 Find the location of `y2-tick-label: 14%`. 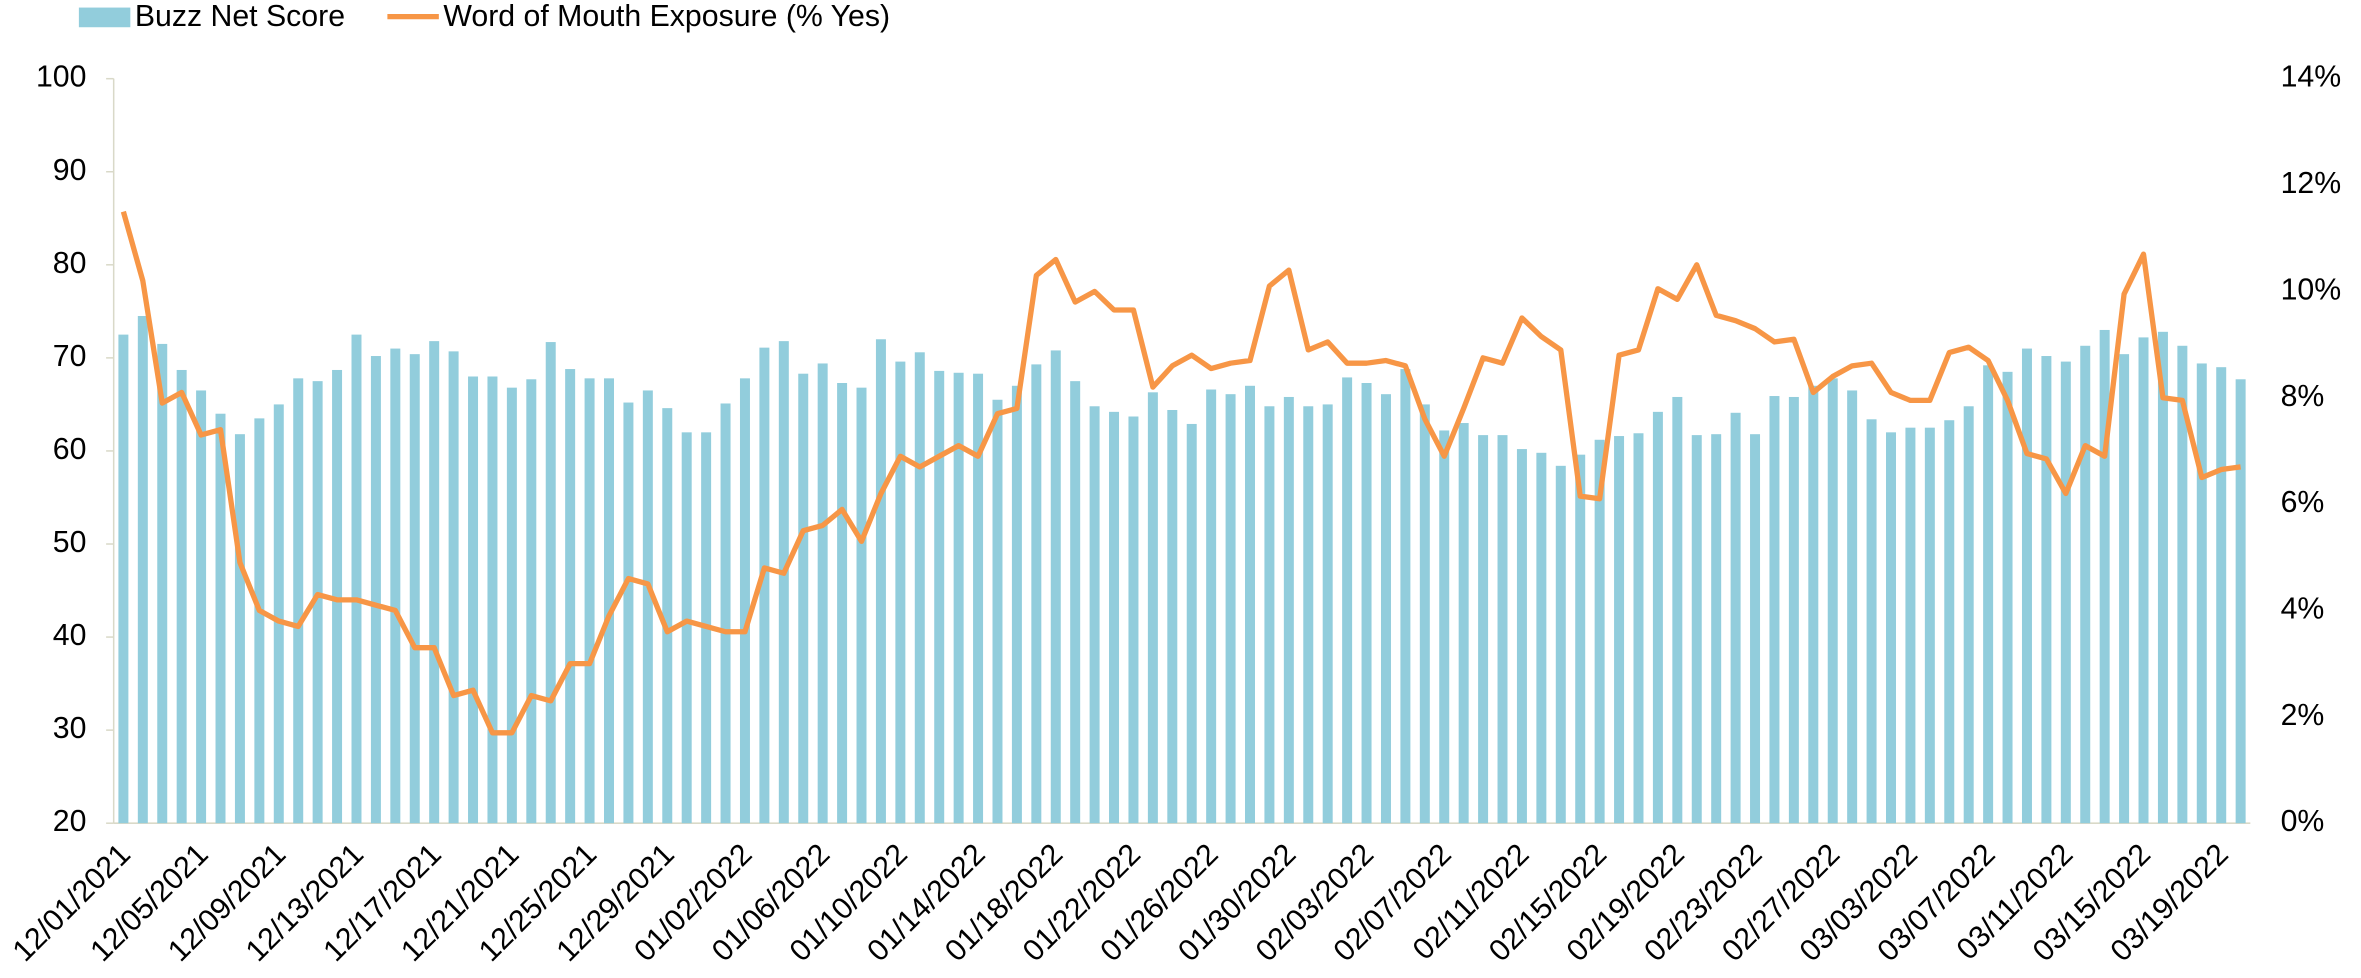

y2-tick-label: 14% is located at coordinates (2311, 77).